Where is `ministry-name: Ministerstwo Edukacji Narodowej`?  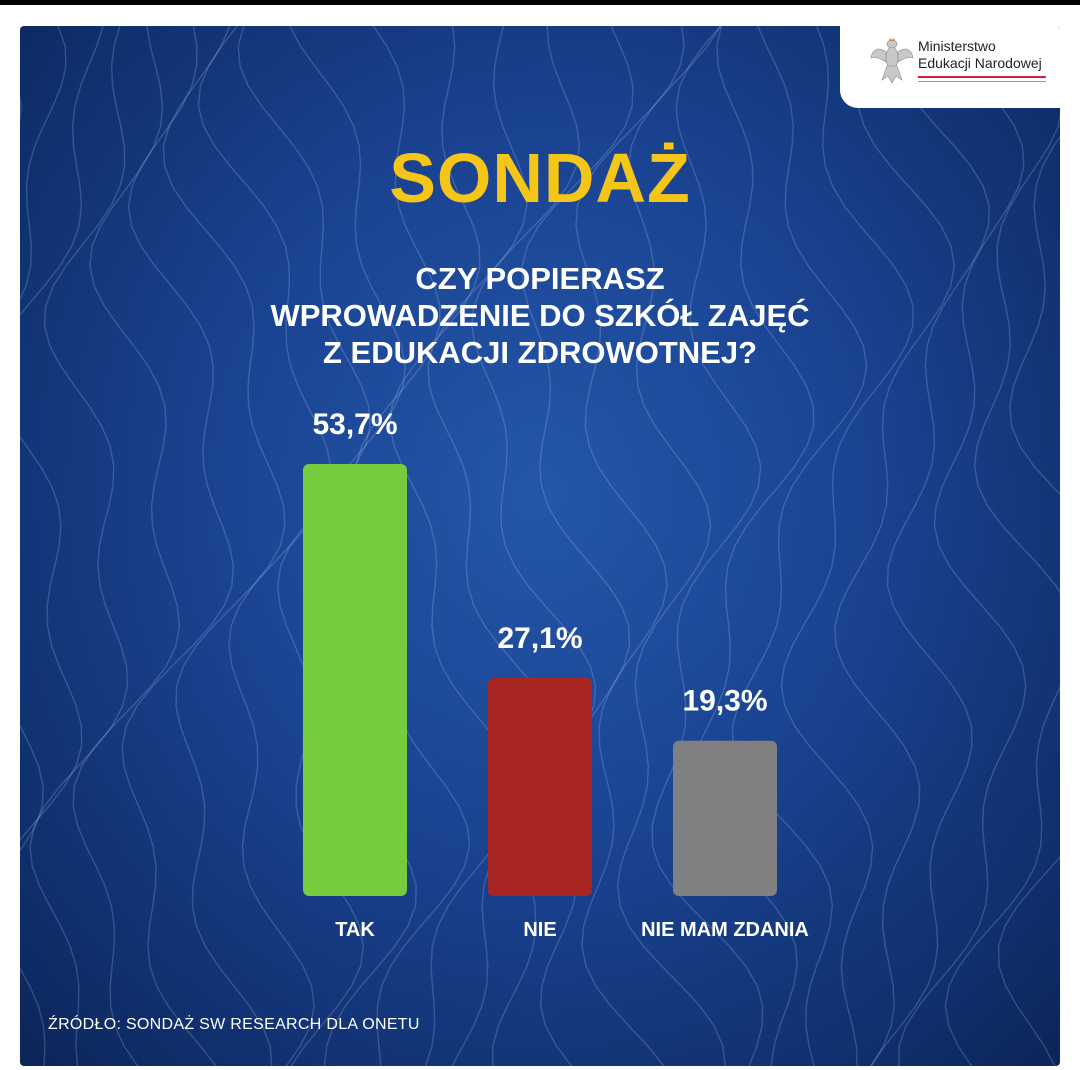
ministry-name: Ministerstwo Edukacji Narodowej is located at coordinates (980, 55).